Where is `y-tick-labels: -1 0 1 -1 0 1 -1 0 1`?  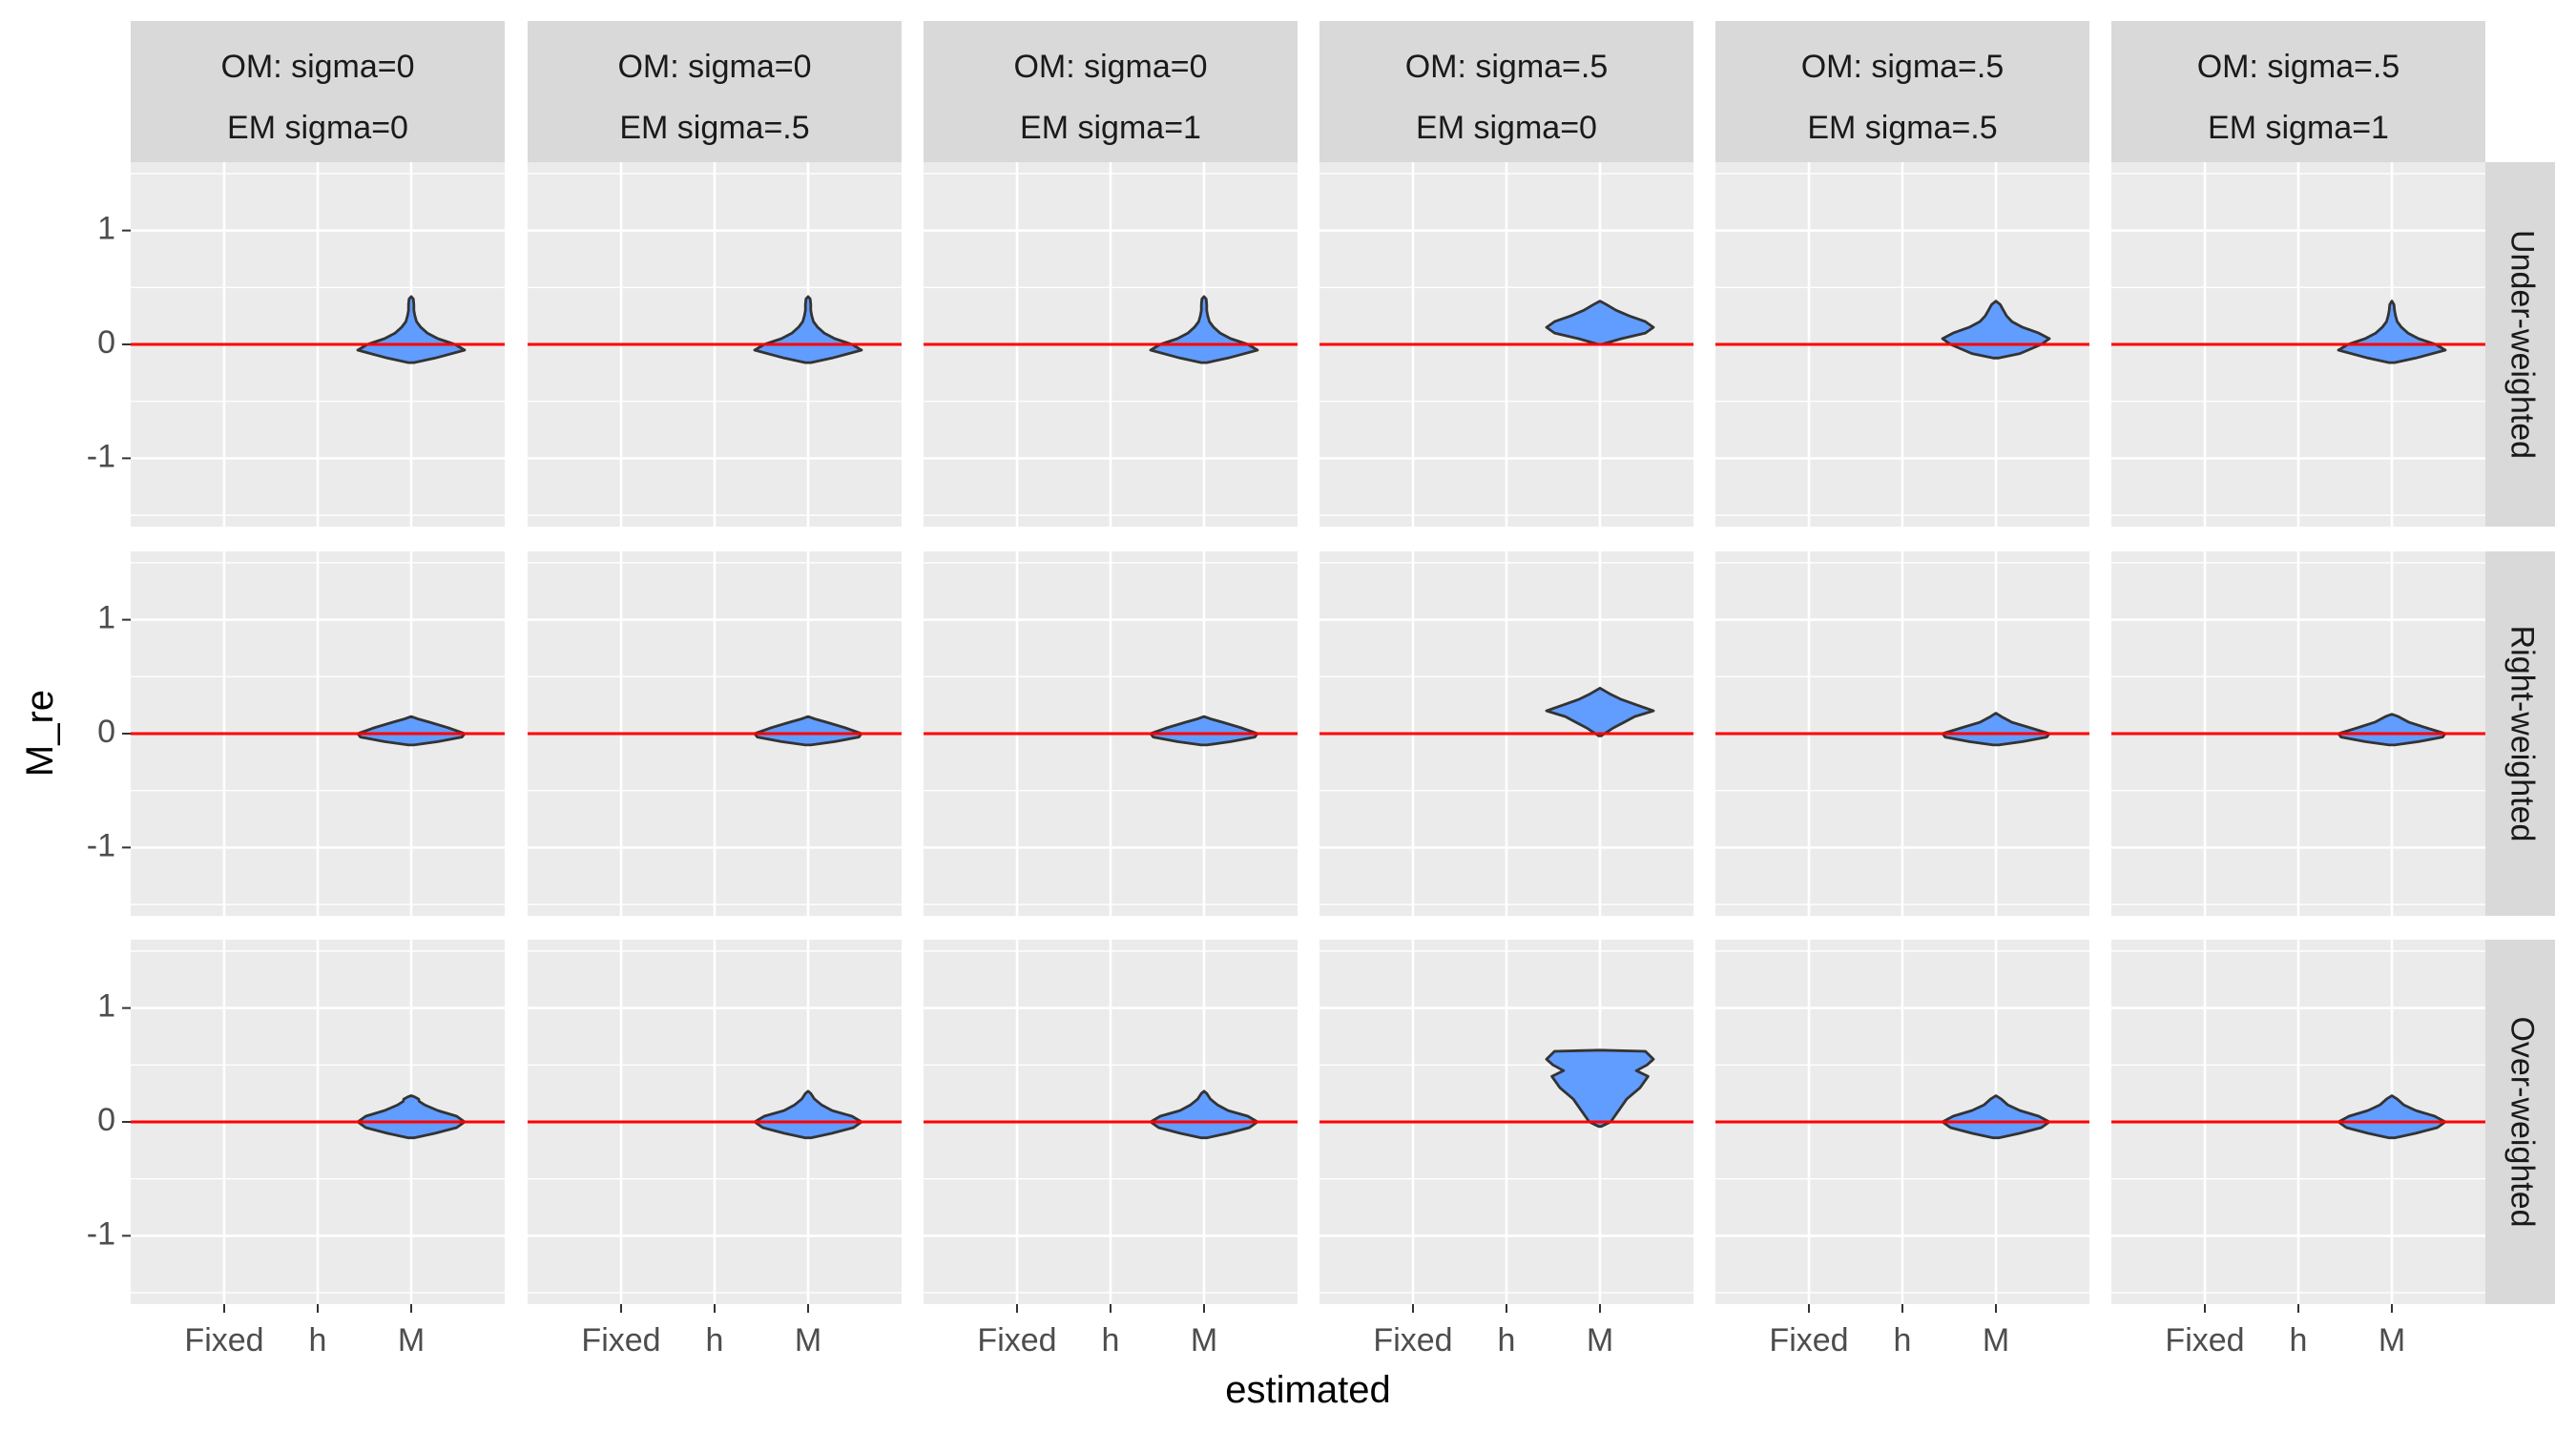 y-tick-labels: -1 0 1 -1 0 1 -1 0 1 is located at coordinates (109, 731).